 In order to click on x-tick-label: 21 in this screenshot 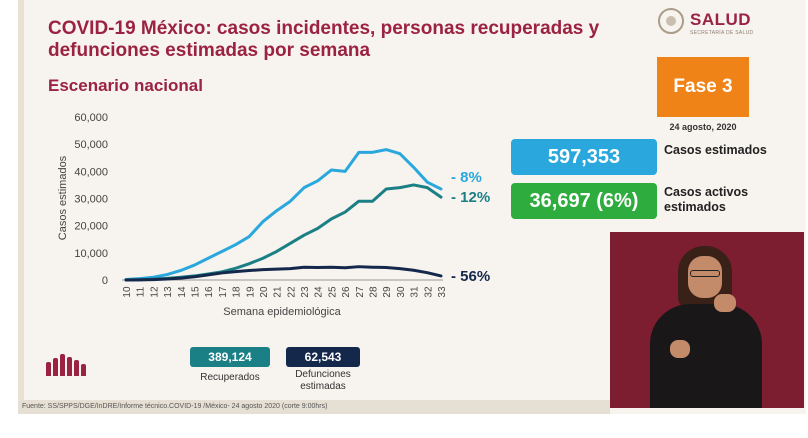, I will do `click(278, 292)`.